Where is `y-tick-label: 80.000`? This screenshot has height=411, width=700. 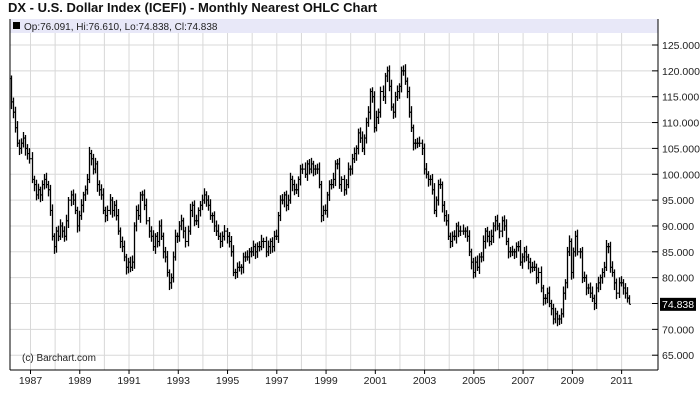
y-tick-label: 80.000 is located at coordinates (678, 279).